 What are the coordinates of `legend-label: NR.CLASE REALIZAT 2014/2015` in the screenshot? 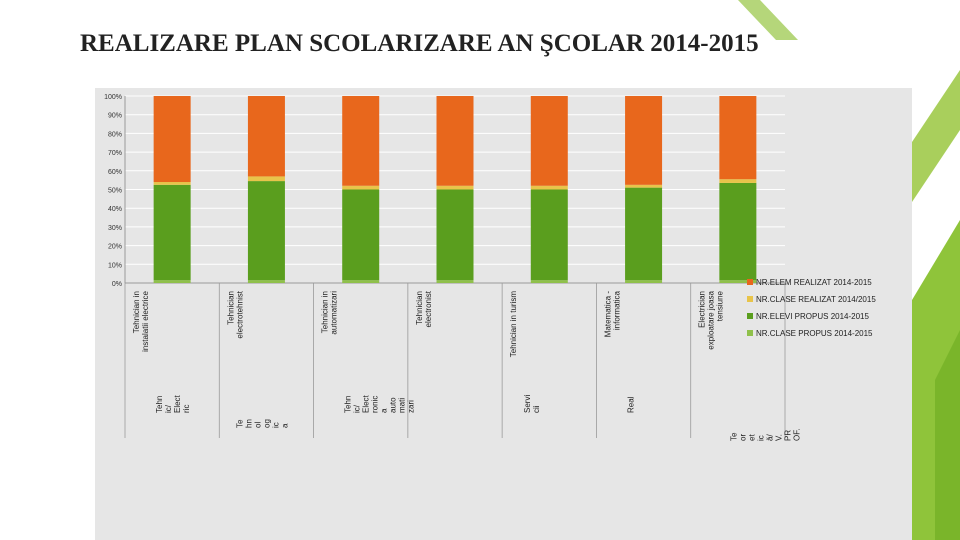 It's located at (816, 299).